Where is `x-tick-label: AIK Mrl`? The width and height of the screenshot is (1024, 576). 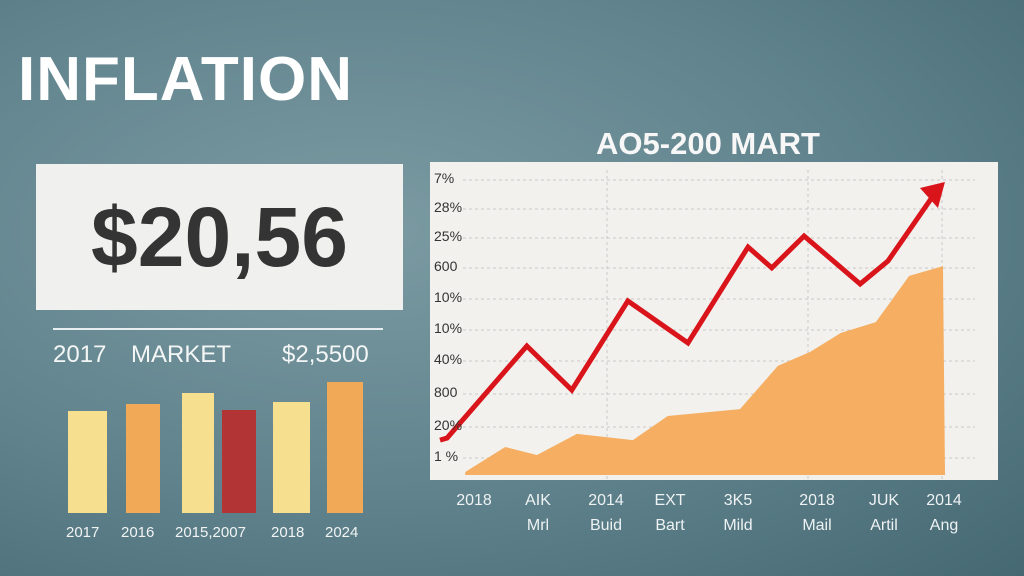
x-tick-label: AIK Mrl is located at coordinates (538, 513).